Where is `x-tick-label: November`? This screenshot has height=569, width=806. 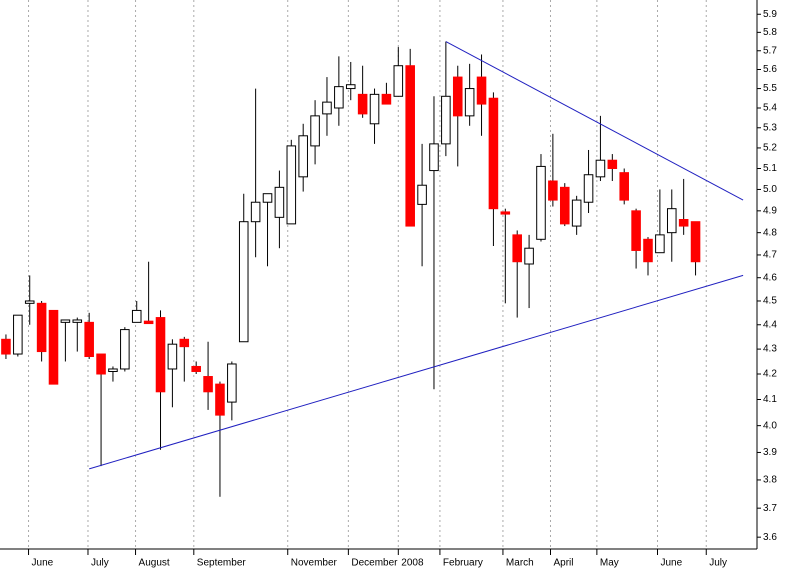
x-tick-label: November is located at coordinates (314, 563).